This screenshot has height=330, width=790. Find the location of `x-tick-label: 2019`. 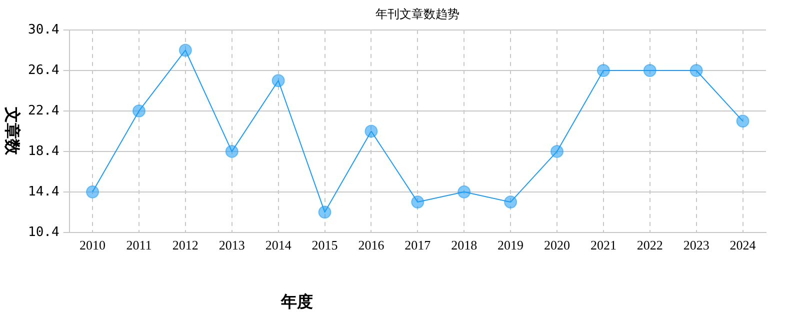

x-tick-label: 2019 is located at coordinates (511, 245).